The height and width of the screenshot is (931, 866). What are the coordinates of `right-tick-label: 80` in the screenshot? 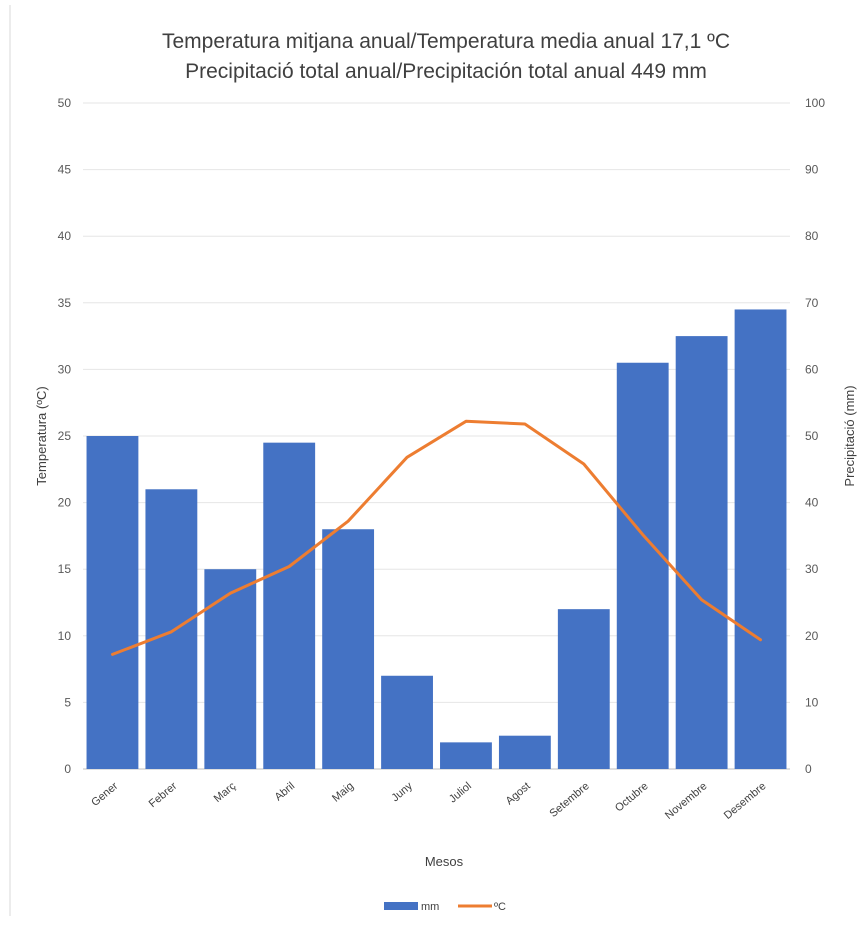 It's located at (812, 236).